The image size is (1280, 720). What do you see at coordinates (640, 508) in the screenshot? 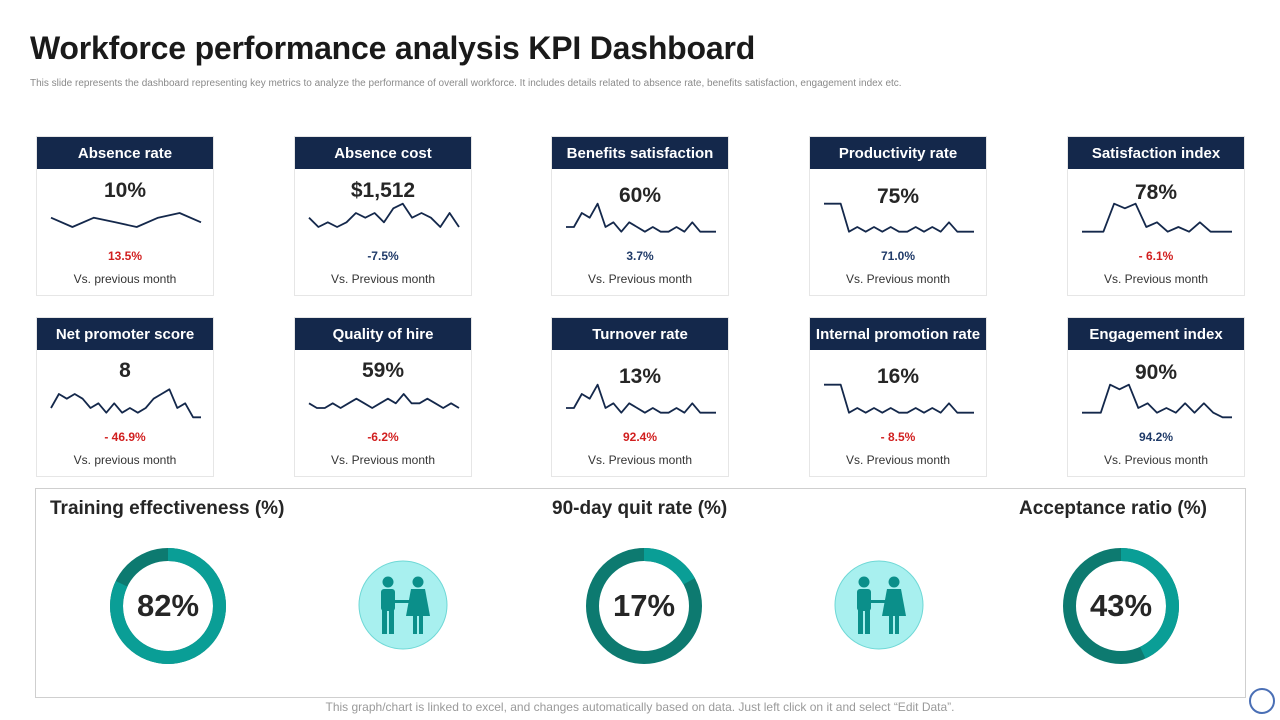
I see `gauge-label: 90-day quit rate (%)` at bounding box center [640, 508].